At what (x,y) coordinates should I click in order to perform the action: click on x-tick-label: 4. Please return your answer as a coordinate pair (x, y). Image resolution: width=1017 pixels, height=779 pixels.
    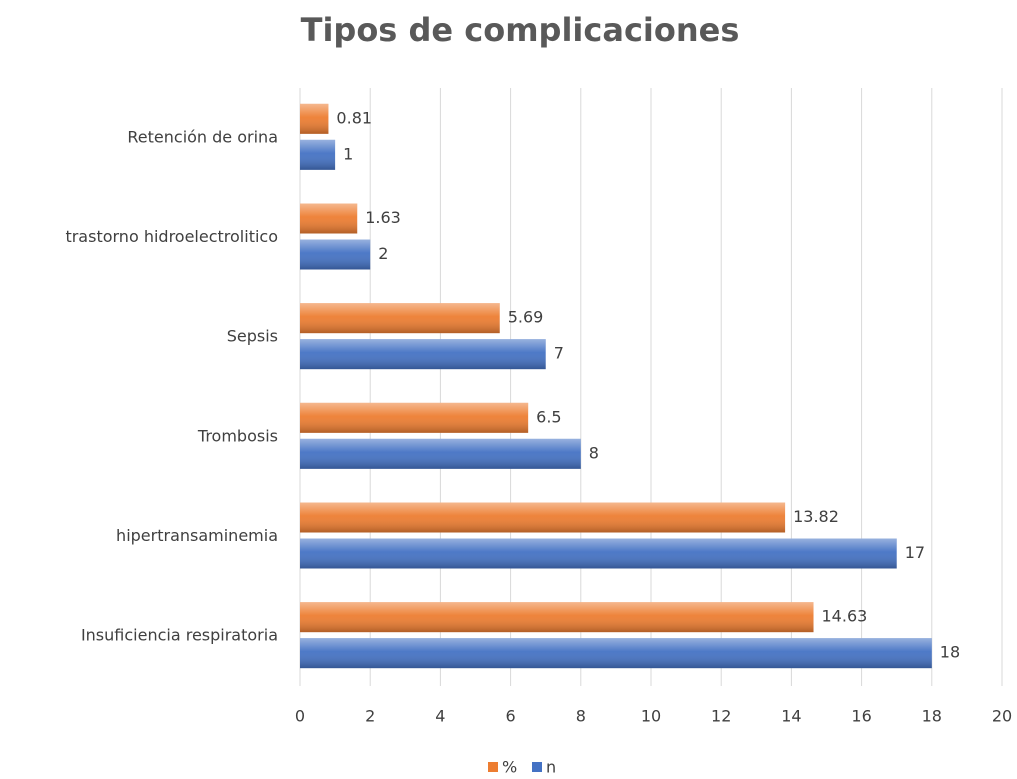
    Looking at the image, I should click on (440, 716).